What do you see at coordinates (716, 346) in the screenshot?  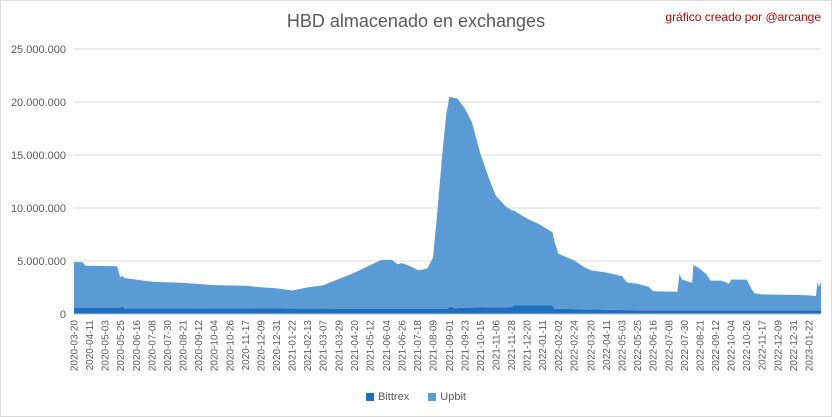 I see `x-tick-label: 2022-09-12` at bounding box center [716, 346].